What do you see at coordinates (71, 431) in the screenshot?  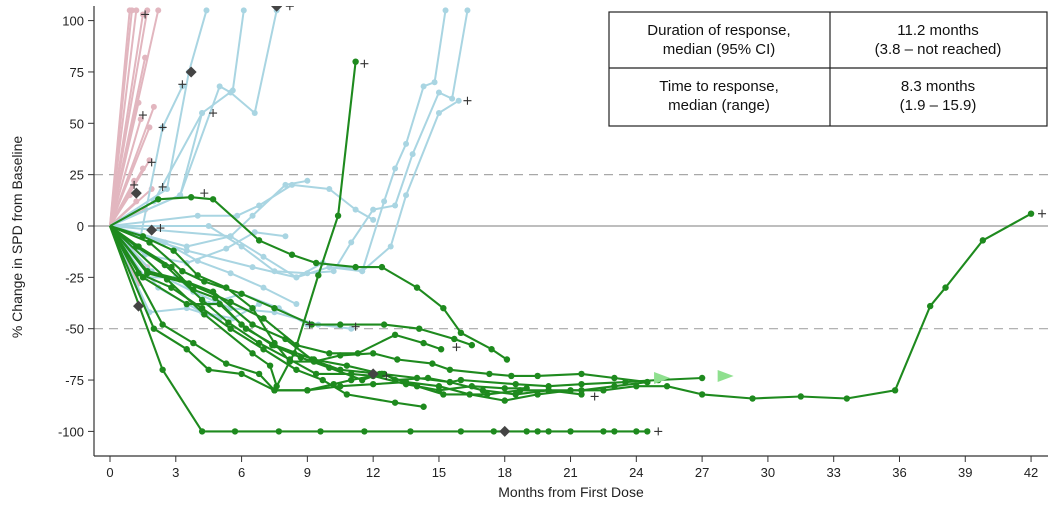 I see `y-tick-label: -100` at bounding box center [71, 431].